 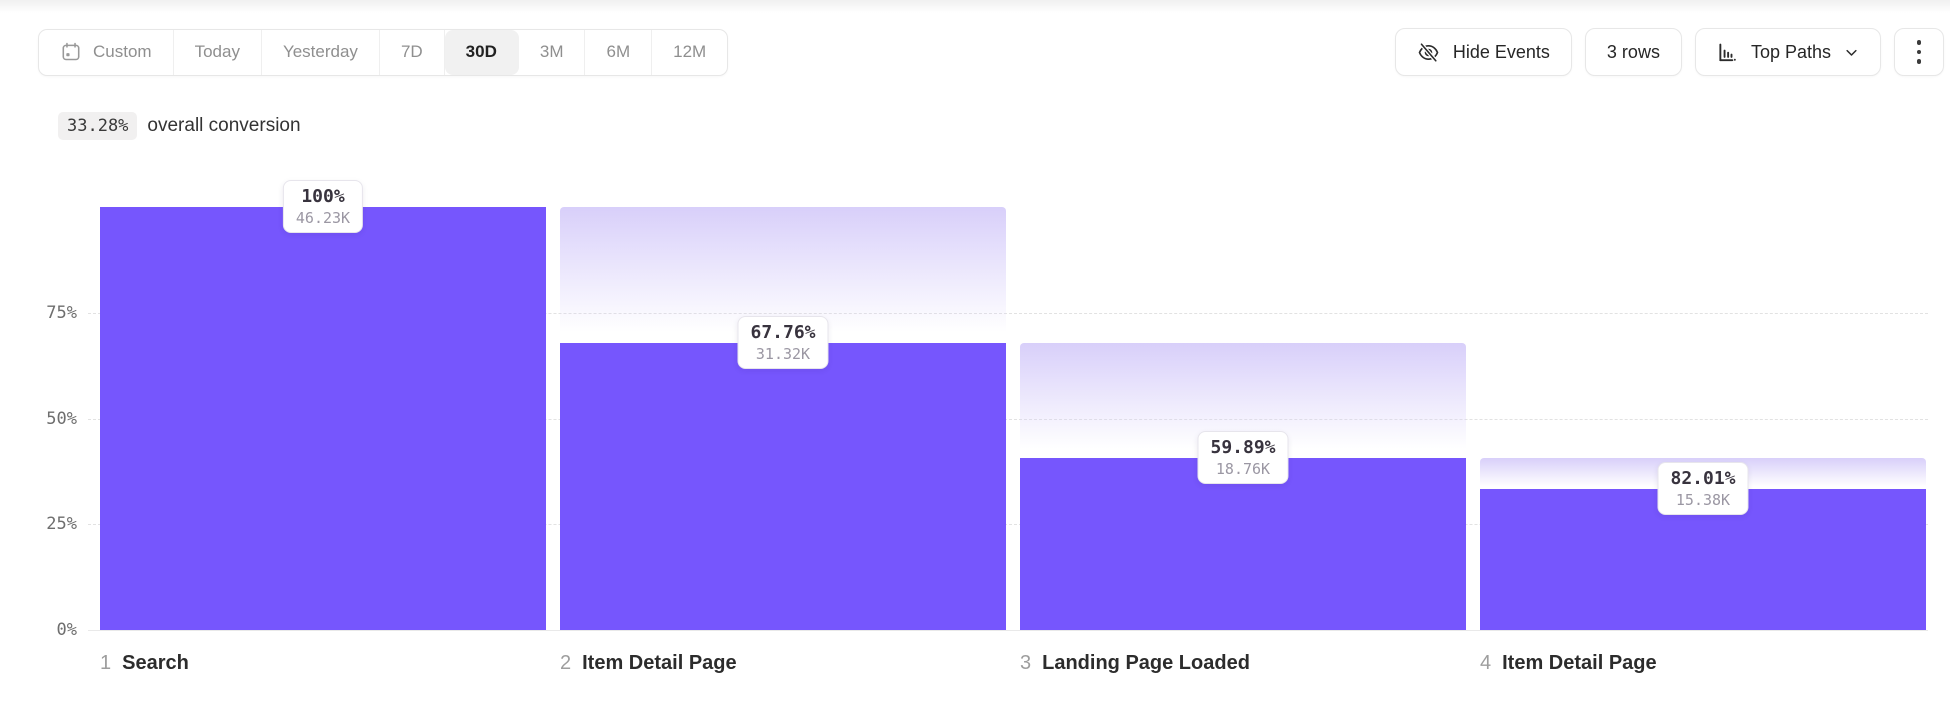 What do you see at coordinates (323, 196) in the screenshot?
I see `step-conversion-percent: 100%` at bounding box center [323, 196].